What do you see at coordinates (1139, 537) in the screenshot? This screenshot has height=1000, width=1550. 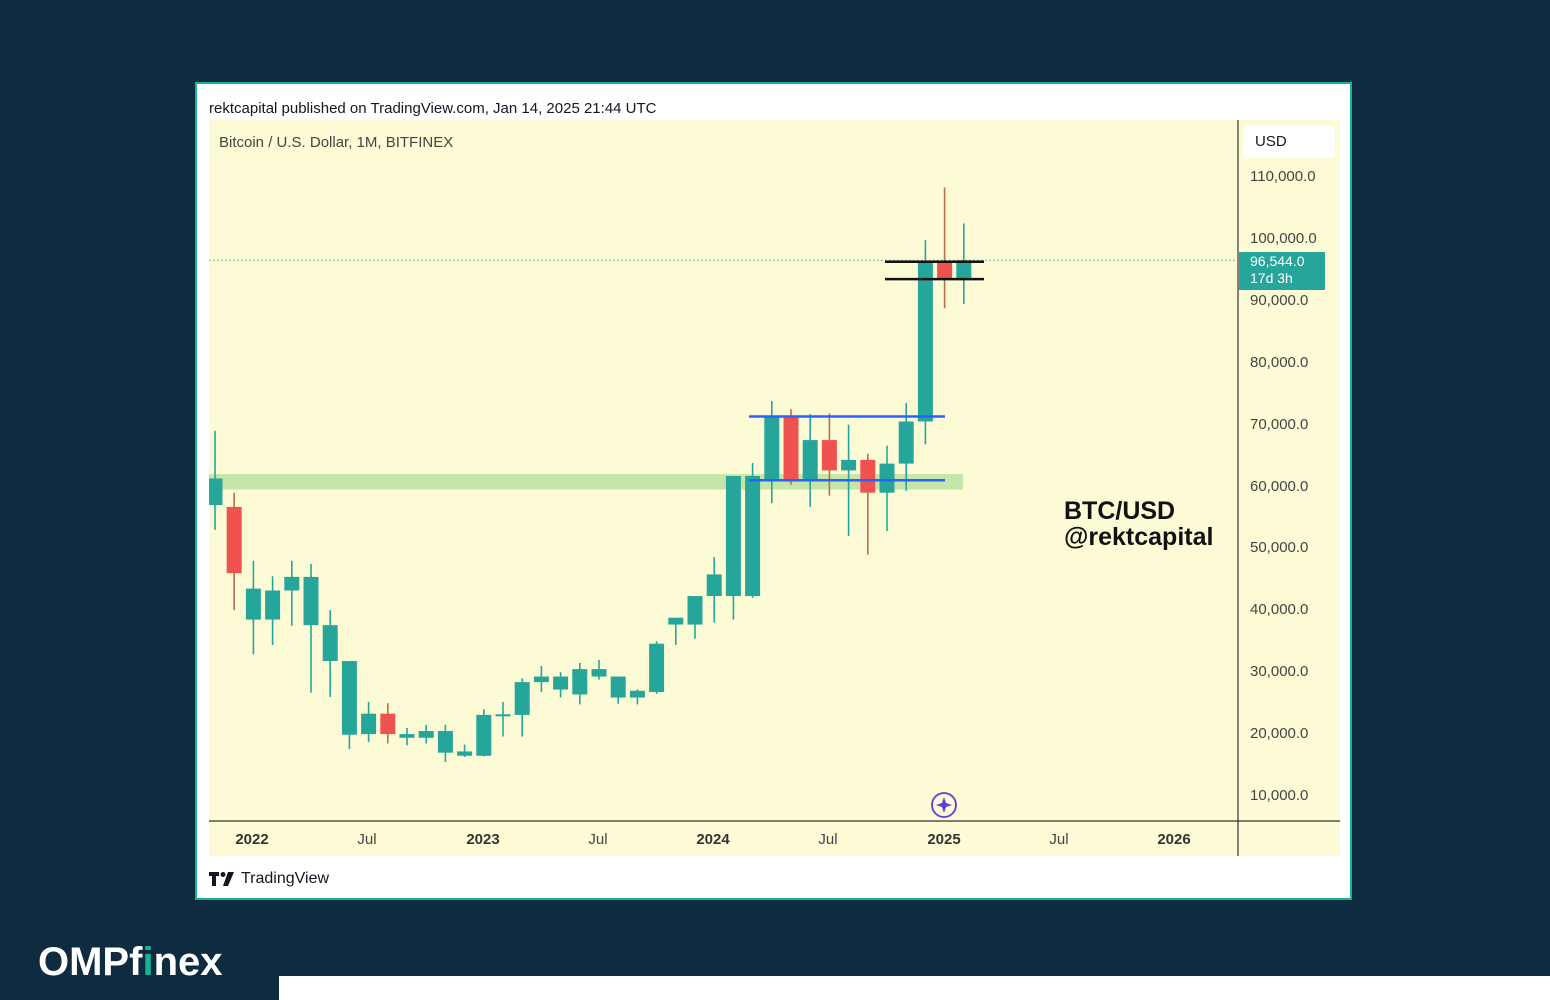 I see `annotation-line-2: @rektcapital` at bounding box center [1139, 537].